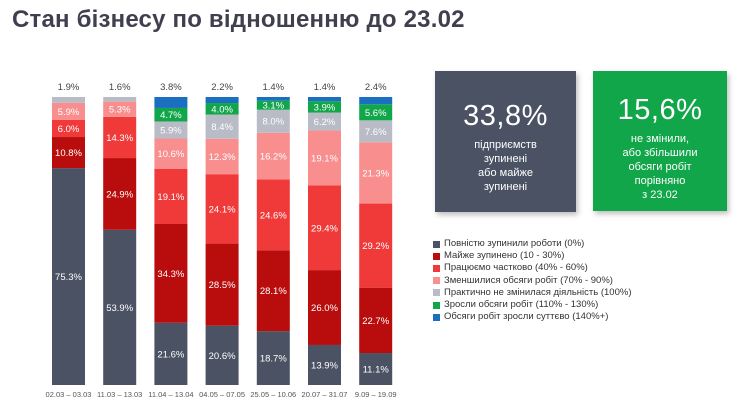 The width and height of the screenshot is (750, 403). I want to click on data-label: 24.1%, so click(222, 209).